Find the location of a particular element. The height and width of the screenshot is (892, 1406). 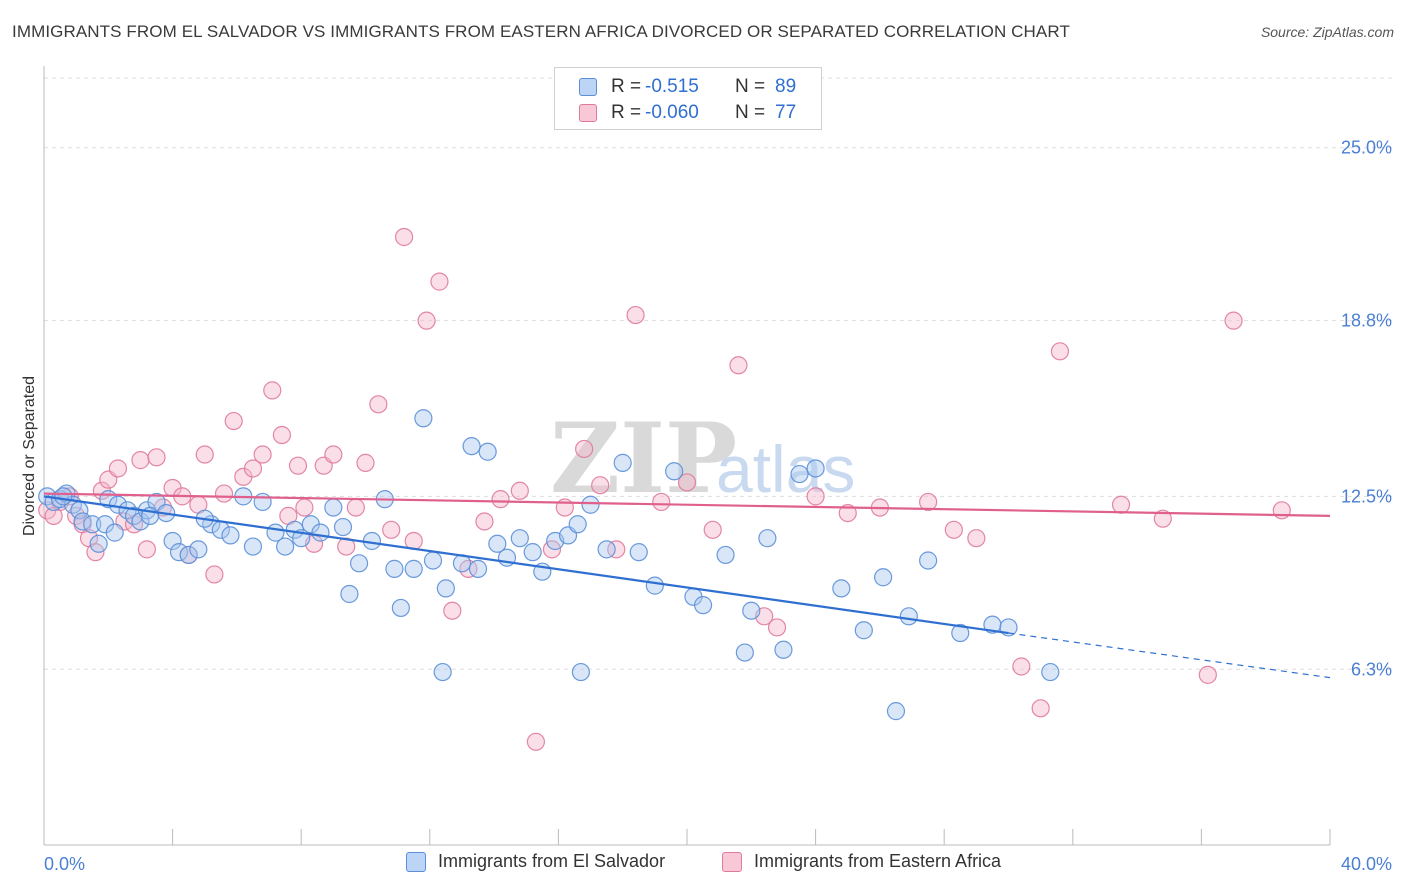

watermark: ZIP atlas is located at coordinates (702, 458).